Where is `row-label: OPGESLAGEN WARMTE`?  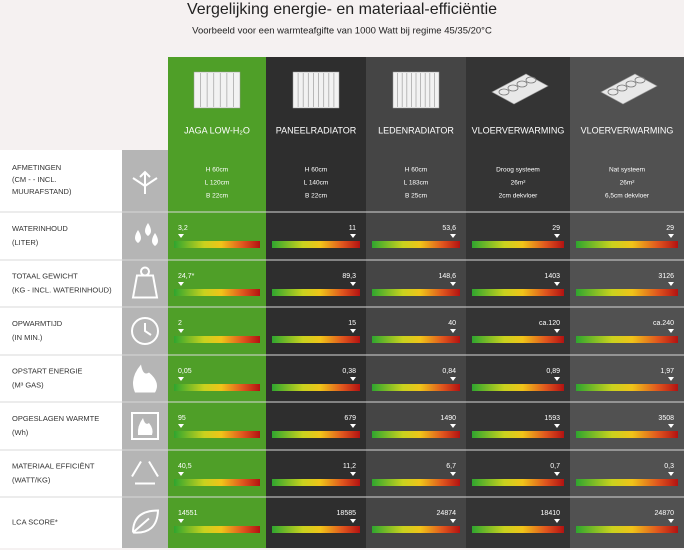
row-label: OPGESLAGEN WARMTE is located at coordinates (55, 418).